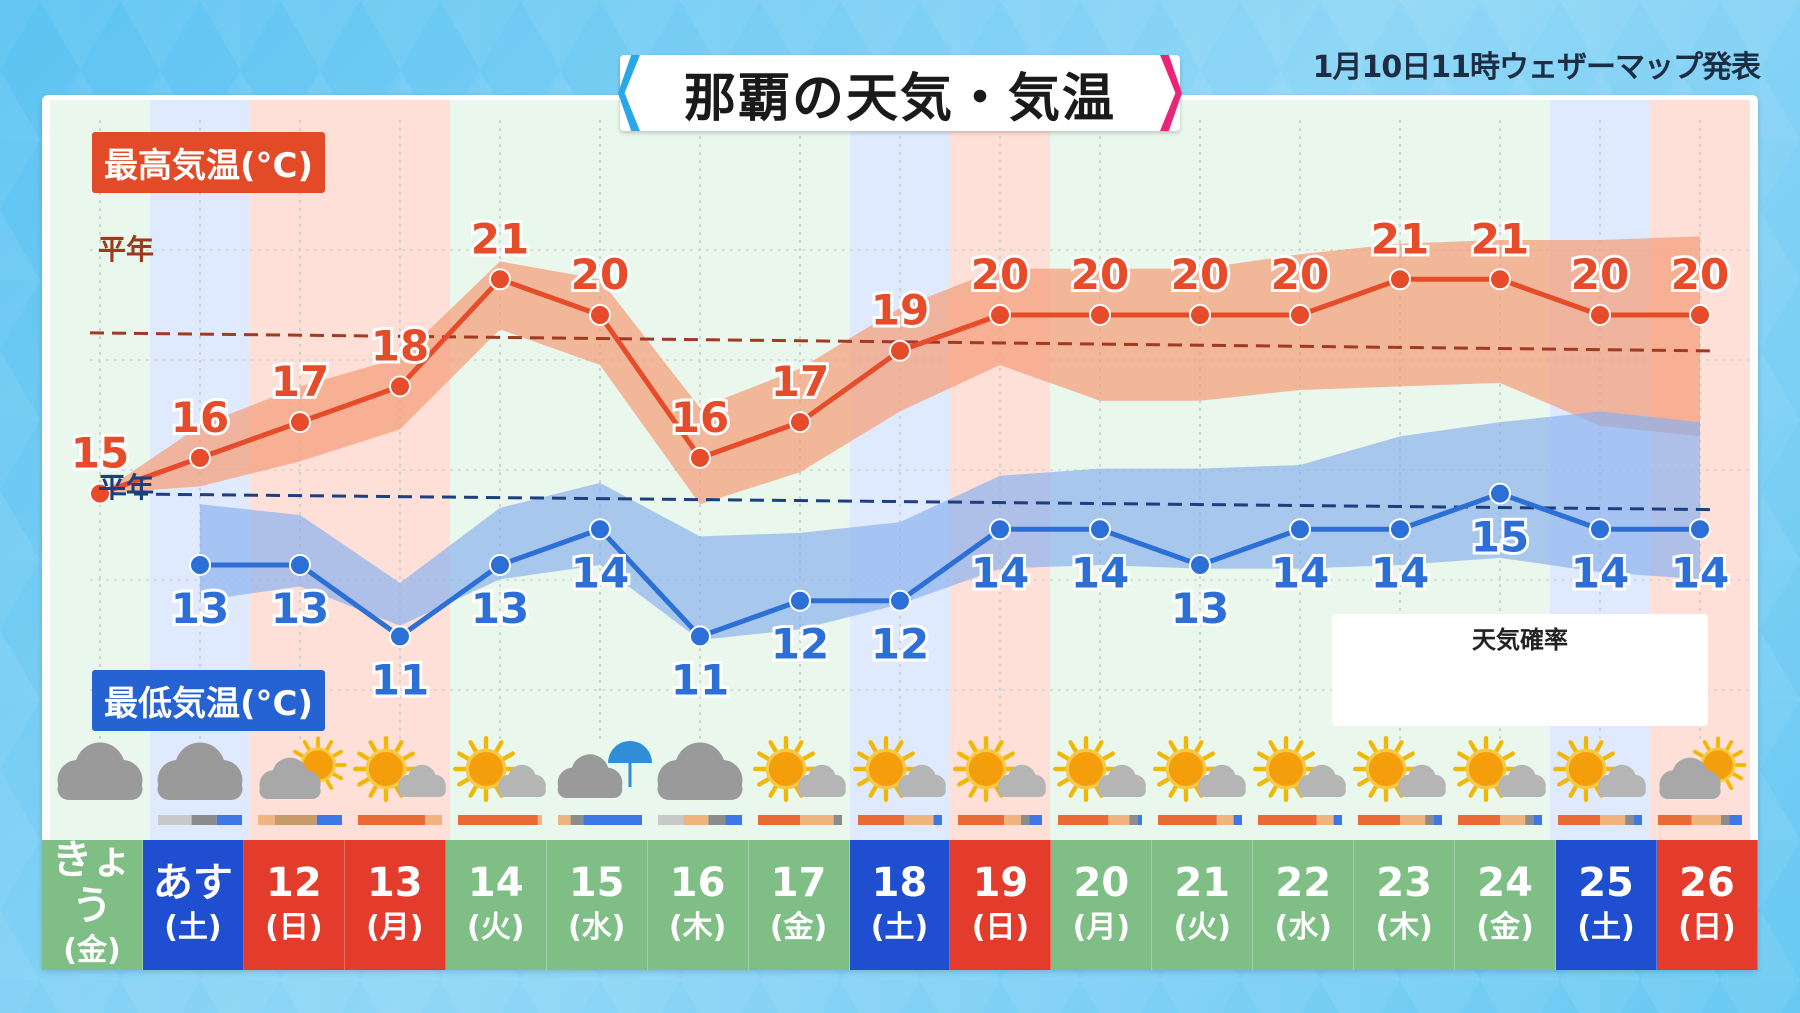 This screenshot has height=1013, width=1800. I want to click on weather-probability-legend: 天気確率, so click(1520, 670).